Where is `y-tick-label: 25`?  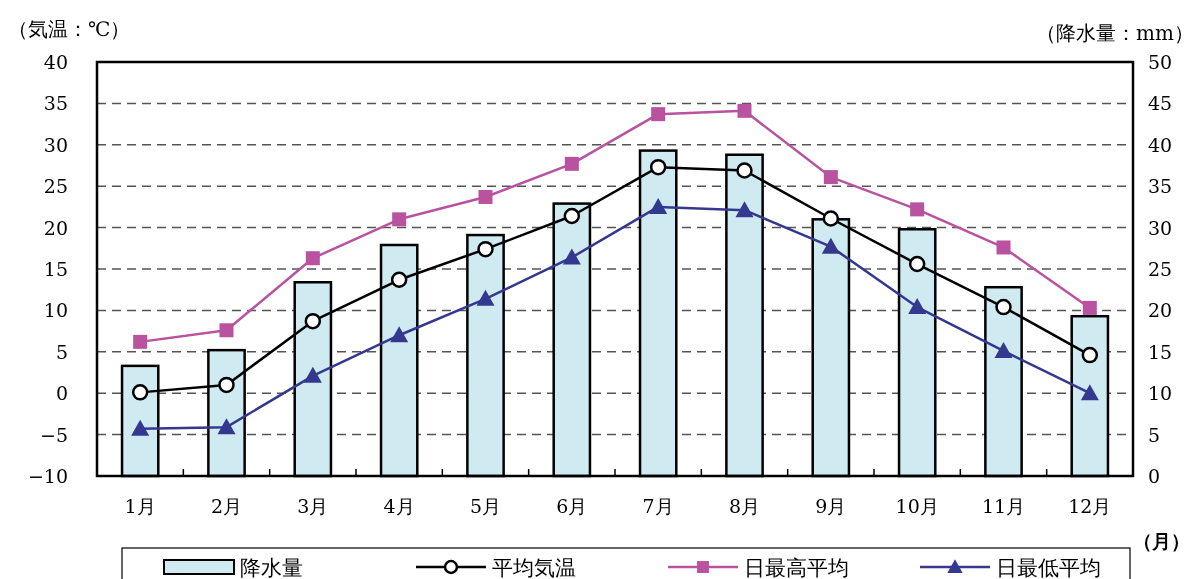
y-tick-label: 25 is located at coordinates (55, 186).